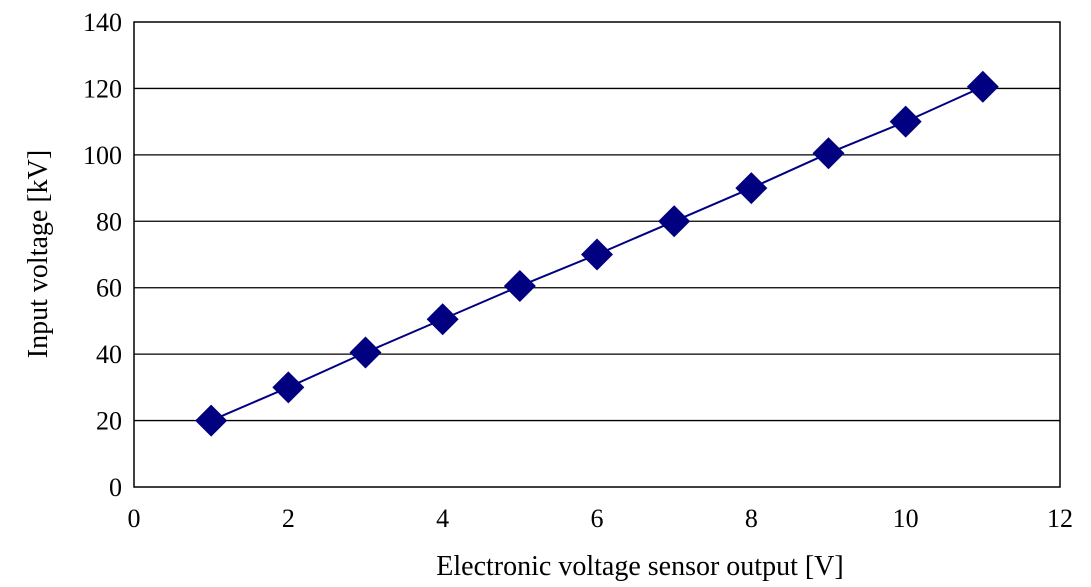 This screenshot has width=1091, height=587. Describe the element at coordinates (906, 518) in the screenshot. I see `x-tick-label: 10` at that location.